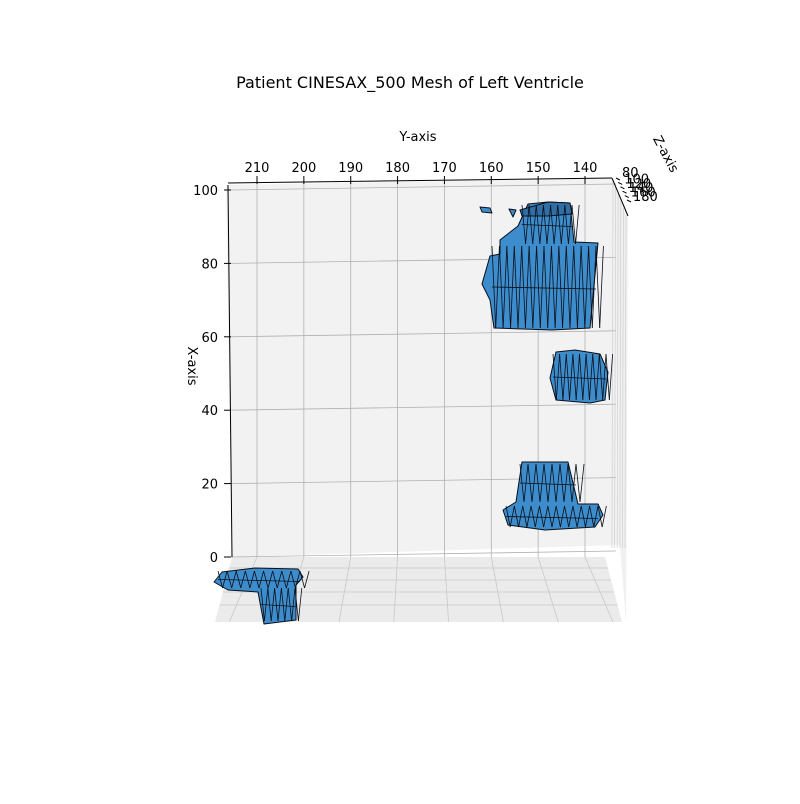 The height and width of the screenshot is (804, 800). I want to click on mesh-small-fragment, so click(486, 210).